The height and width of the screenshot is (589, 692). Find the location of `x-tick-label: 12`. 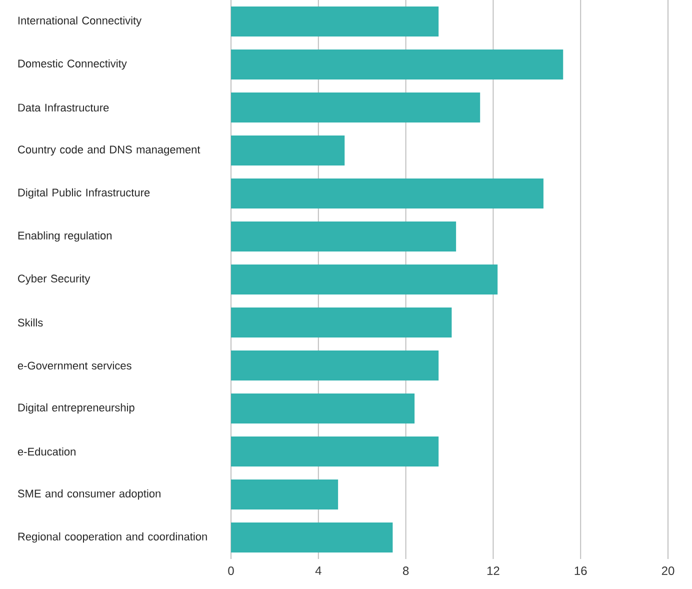

x-tick-label: 12 is located at coordinates (493, 570).